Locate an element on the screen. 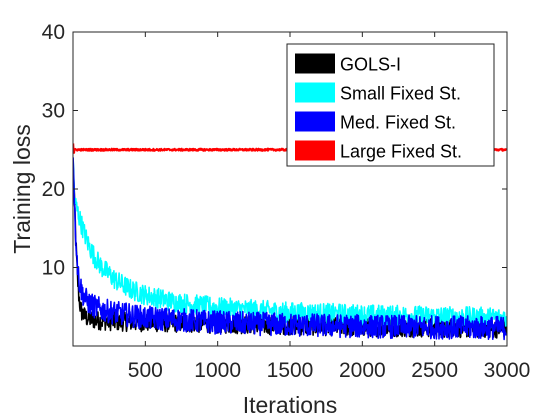  x-tick-label: 1000 is located at coordinates (217, 370).